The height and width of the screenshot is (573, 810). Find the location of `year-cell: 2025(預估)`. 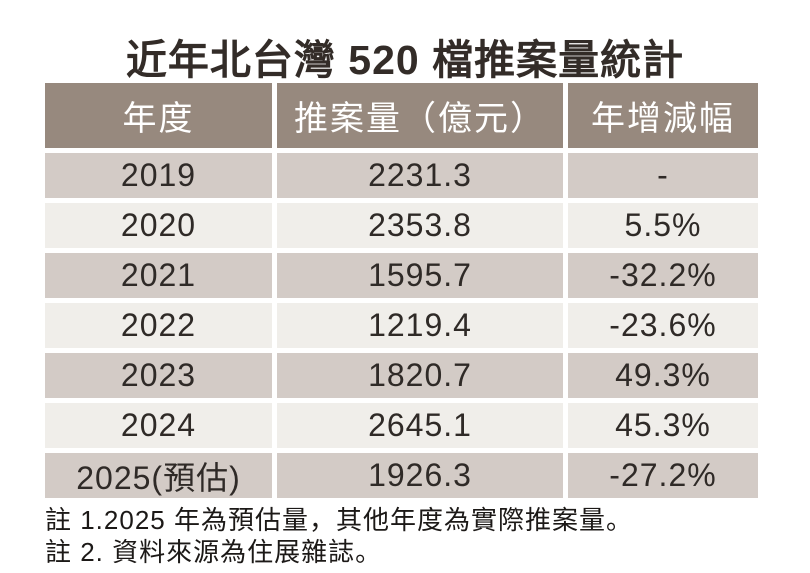

year-cell: 2025(預估) is located at coordinates (158, 475).